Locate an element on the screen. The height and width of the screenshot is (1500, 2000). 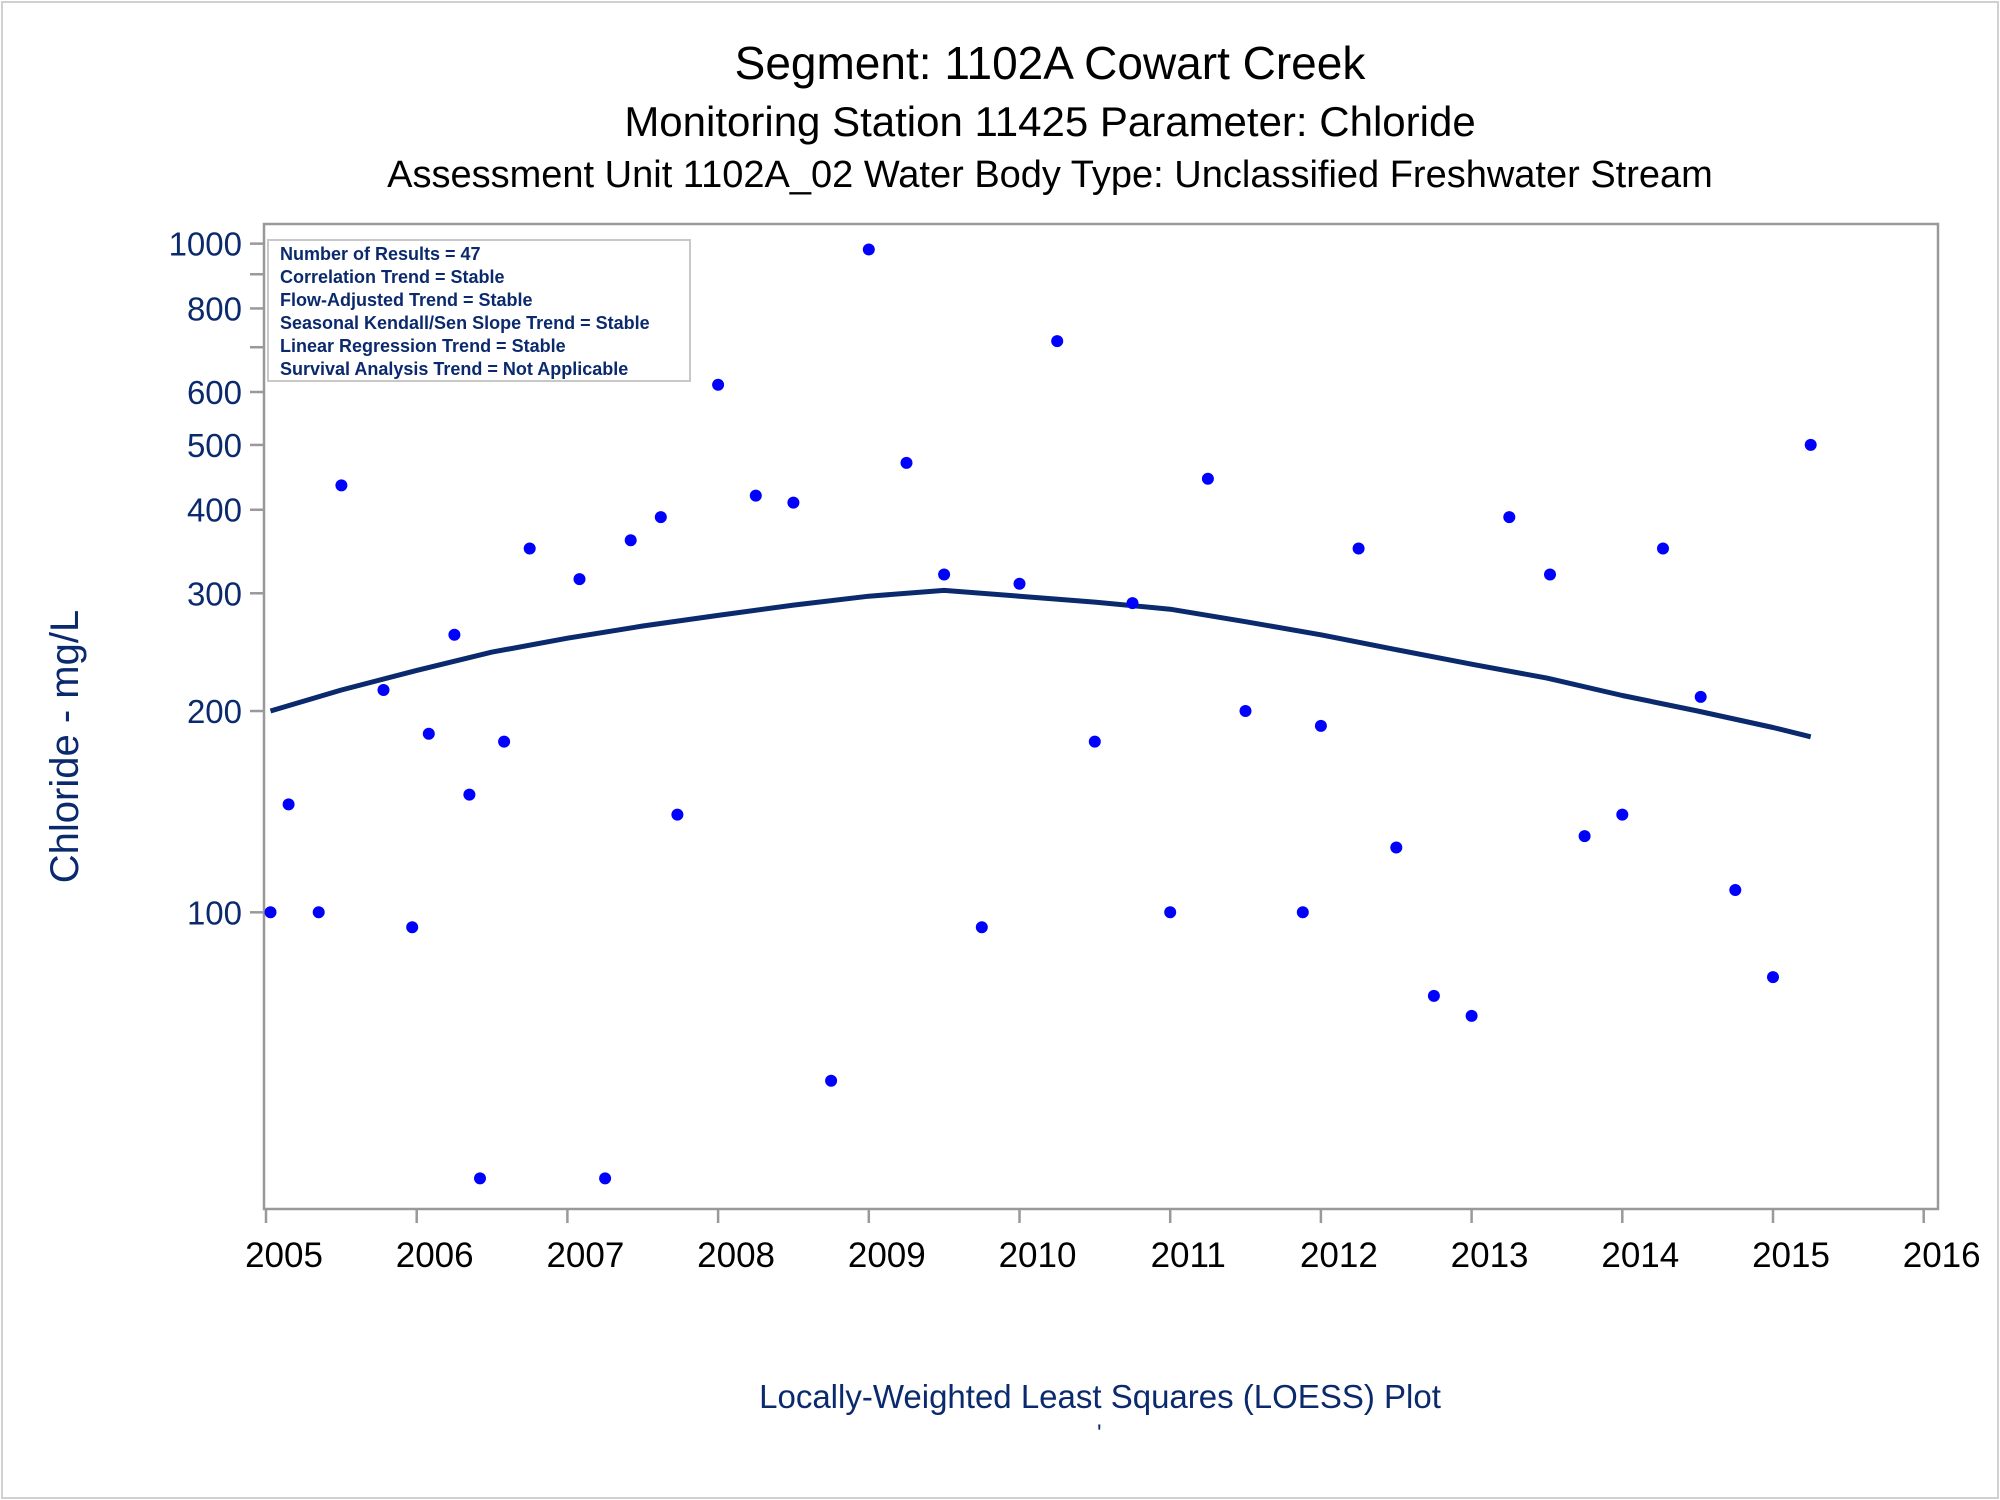
x-tick-label: 2010 is located at coordinates (1038, 1255).